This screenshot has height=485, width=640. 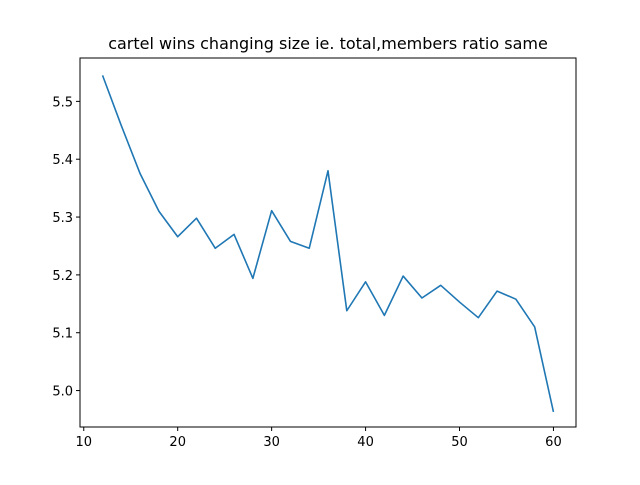 What do you see at coordinates (271, 442) in the screenshot?
I see `x-tick-label: 30` at bounding box center [271, 442].